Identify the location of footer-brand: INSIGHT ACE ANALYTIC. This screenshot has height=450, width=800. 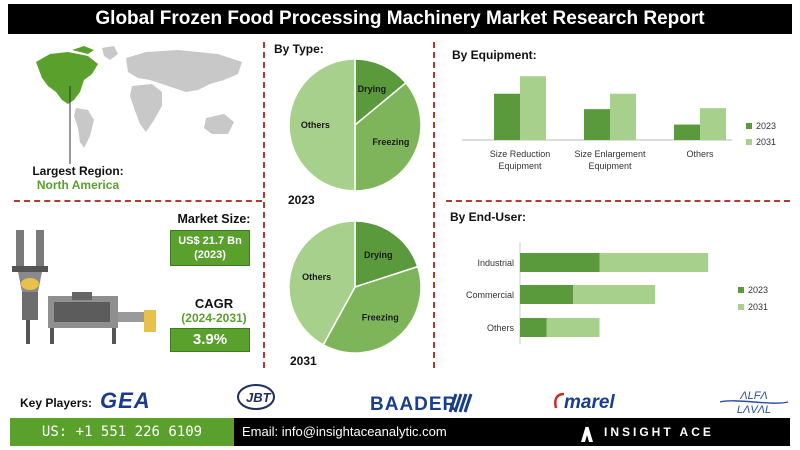
(659, 432).